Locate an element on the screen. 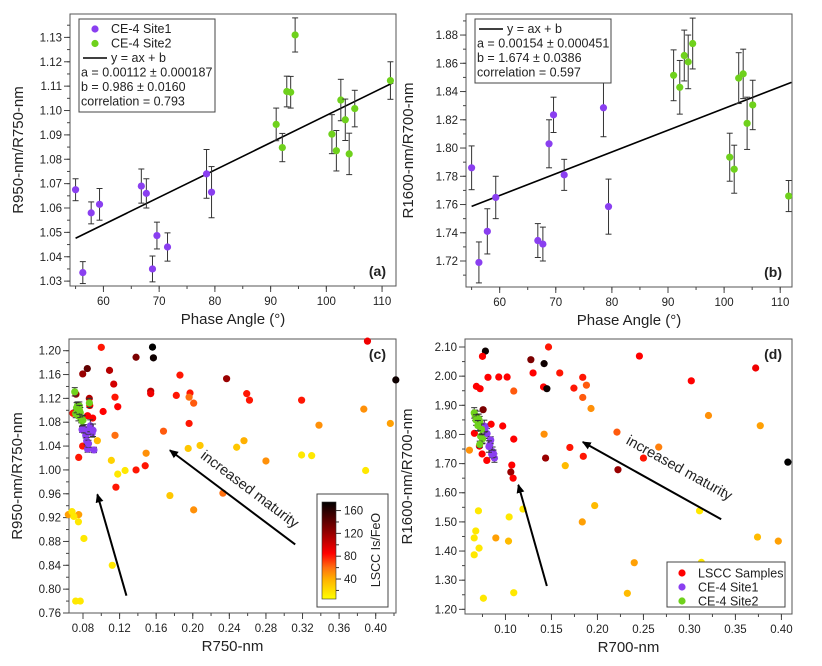 This screenshot has height=666, width=822. legend-label: CE-4 Site1 is located at coordinates (728, 588).